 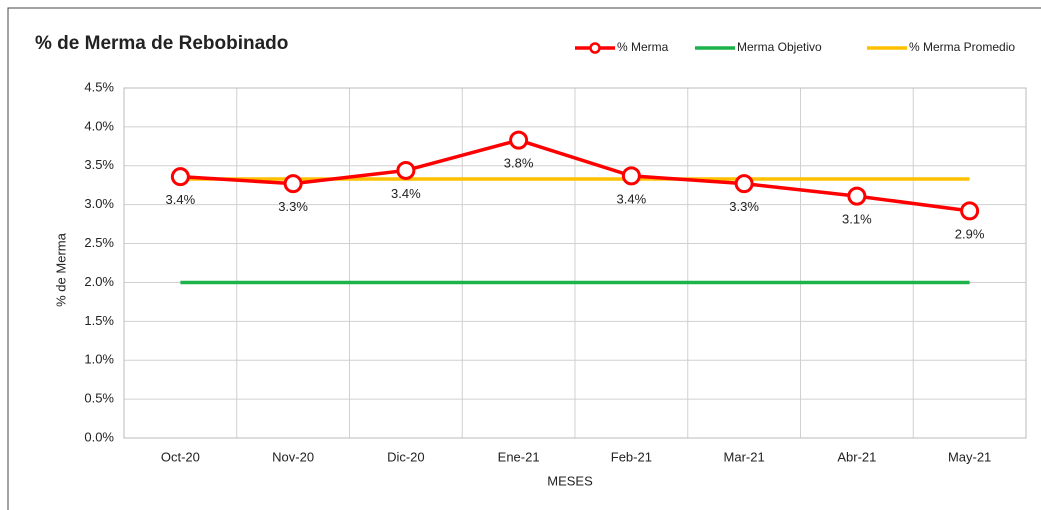 I want to click on series-line, so click(x=575, y=175).